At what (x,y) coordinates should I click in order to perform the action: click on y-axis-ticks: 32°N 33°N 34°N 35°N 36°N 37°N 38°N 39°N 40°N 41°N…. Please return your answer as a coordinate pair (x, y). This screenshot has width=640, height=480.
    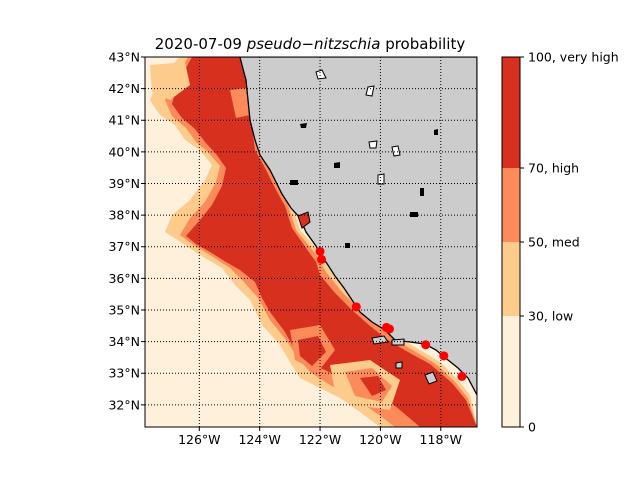
    Looking at the image, I should click on (126, 231).